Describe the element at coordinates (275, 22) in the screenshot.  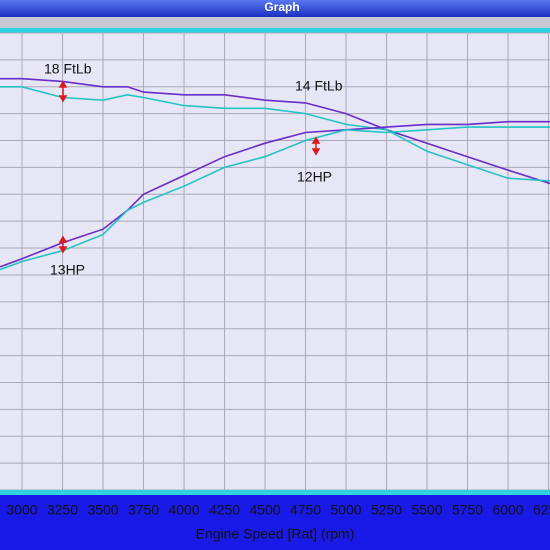
I see `toolbar-strip` at that location.